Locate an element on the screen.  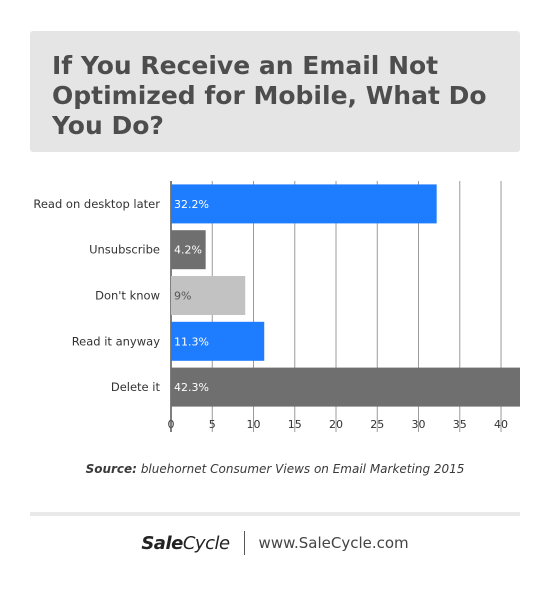
x-tick-label: 25 is located at coordinates (377, 424).